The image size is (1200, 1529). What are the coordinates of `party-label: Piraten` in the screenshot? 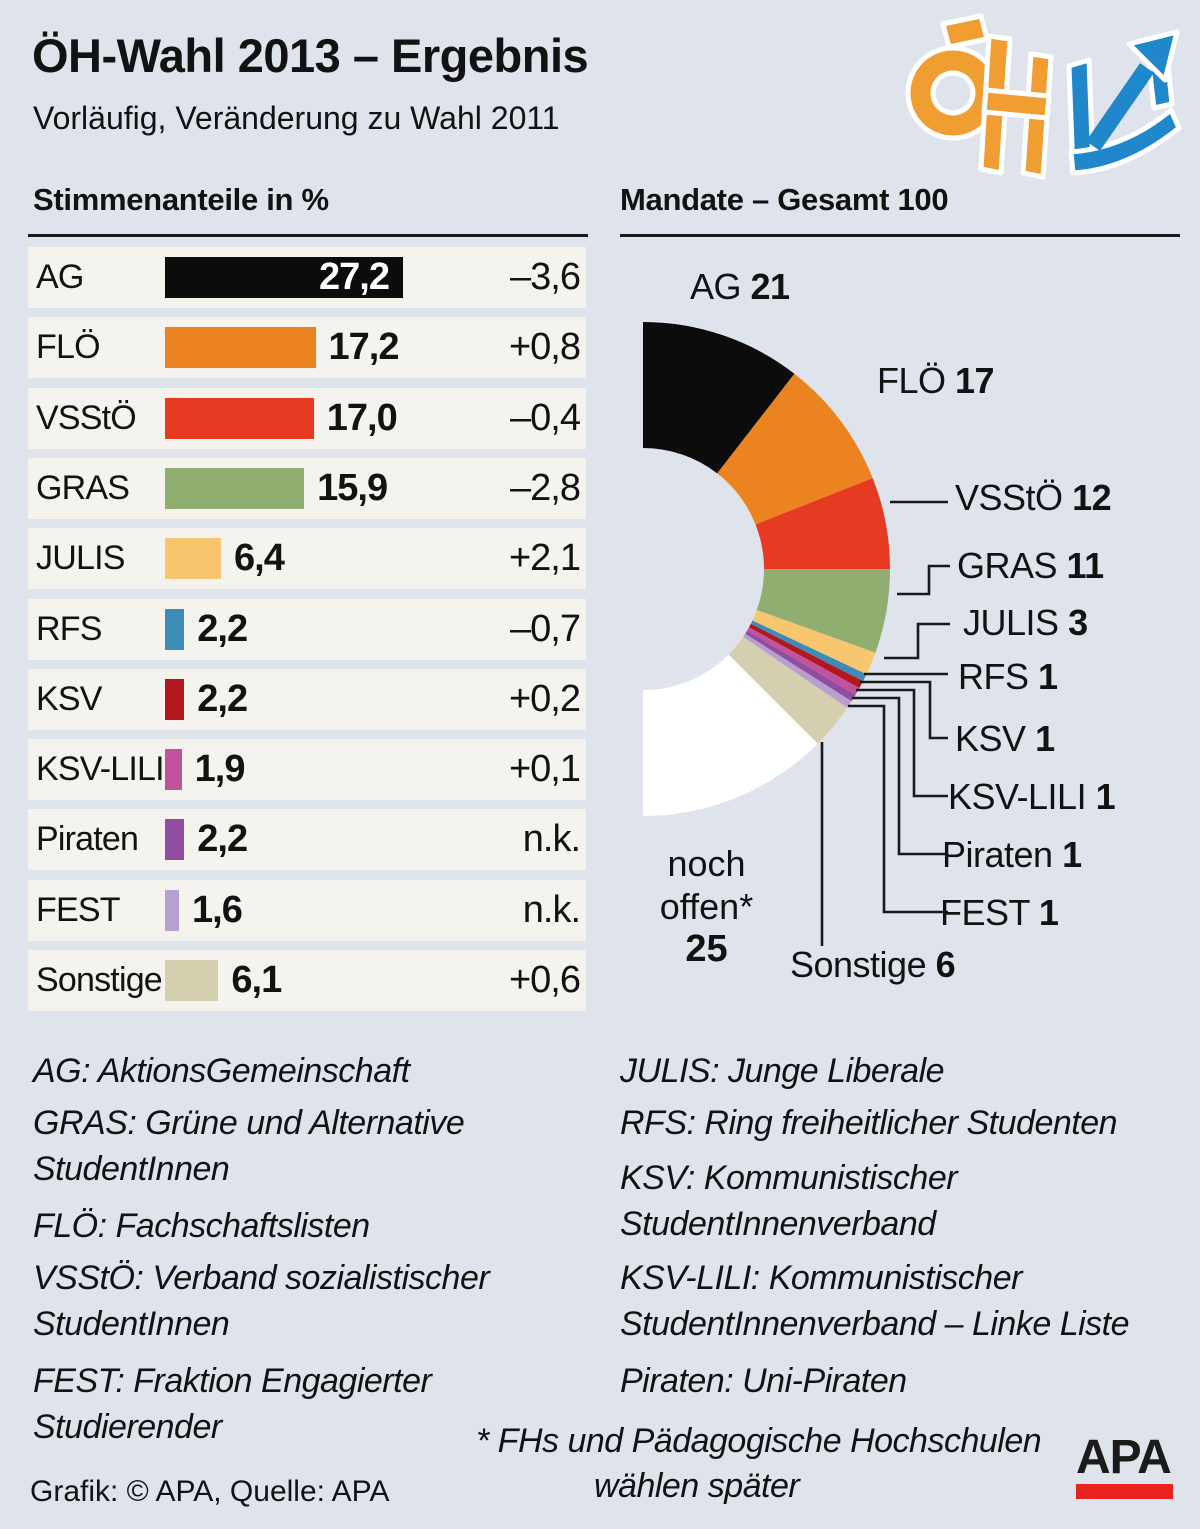 It's located at (87, 839).